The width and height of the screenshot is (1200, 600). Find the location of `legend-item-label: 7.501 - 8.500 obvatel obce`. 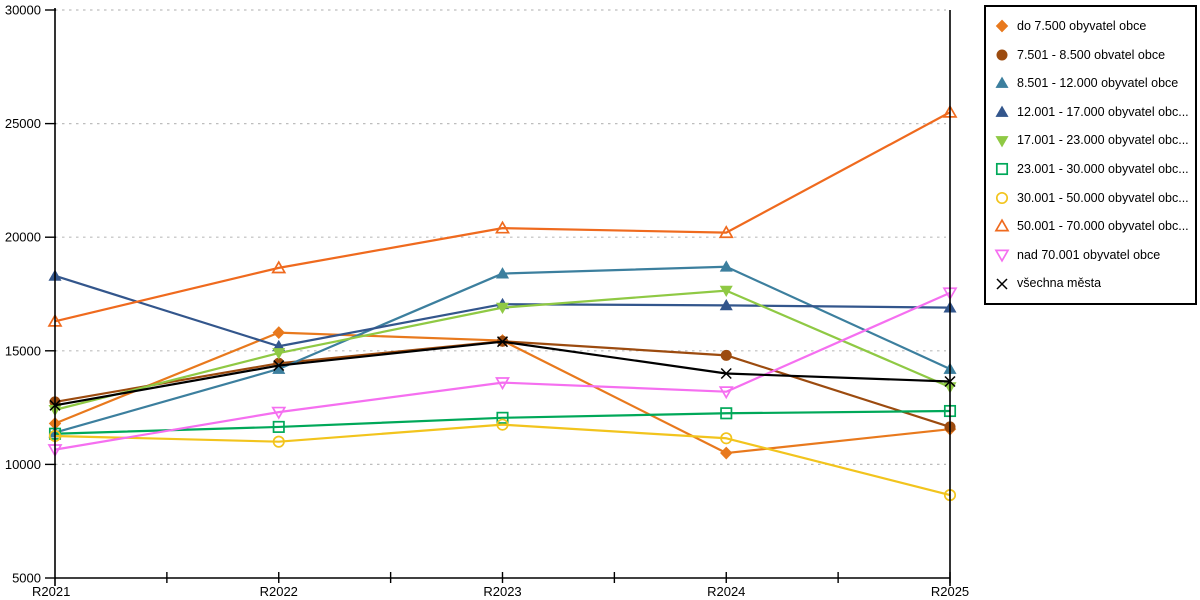

legend-item-label: 7.501 - 8.500 obvatel obce is located at coordinates (1091, 55).